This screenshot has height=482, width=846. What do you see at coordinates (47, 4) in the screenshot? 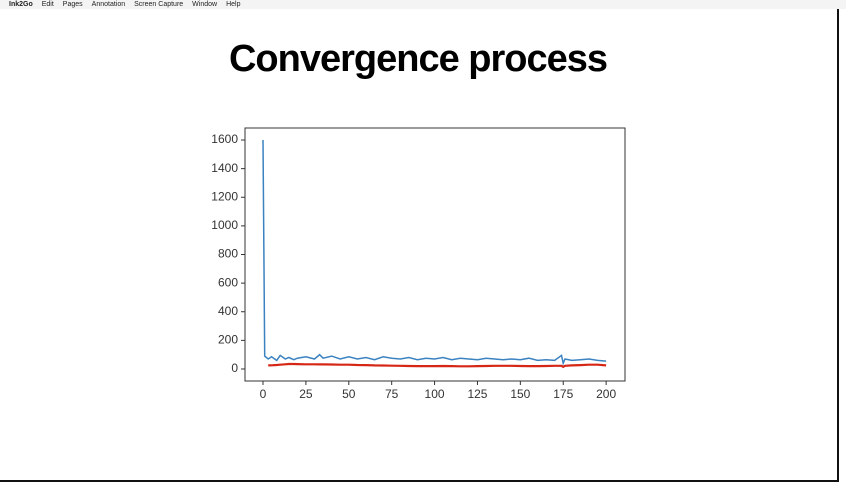
I see `menu-item: Edit` at bounding box center [47, 4].